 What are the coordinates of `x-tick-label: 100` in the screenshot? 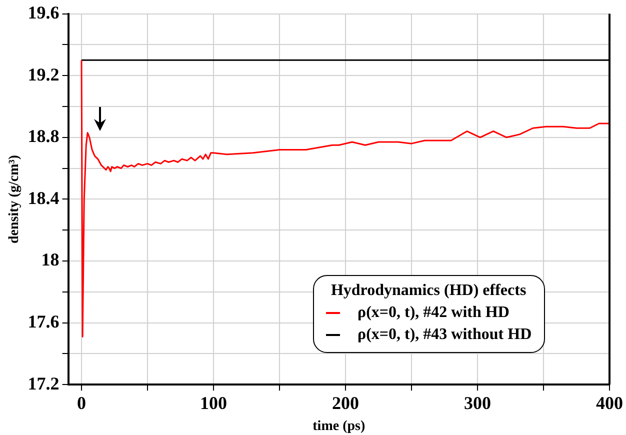 It's located at (213, 403).